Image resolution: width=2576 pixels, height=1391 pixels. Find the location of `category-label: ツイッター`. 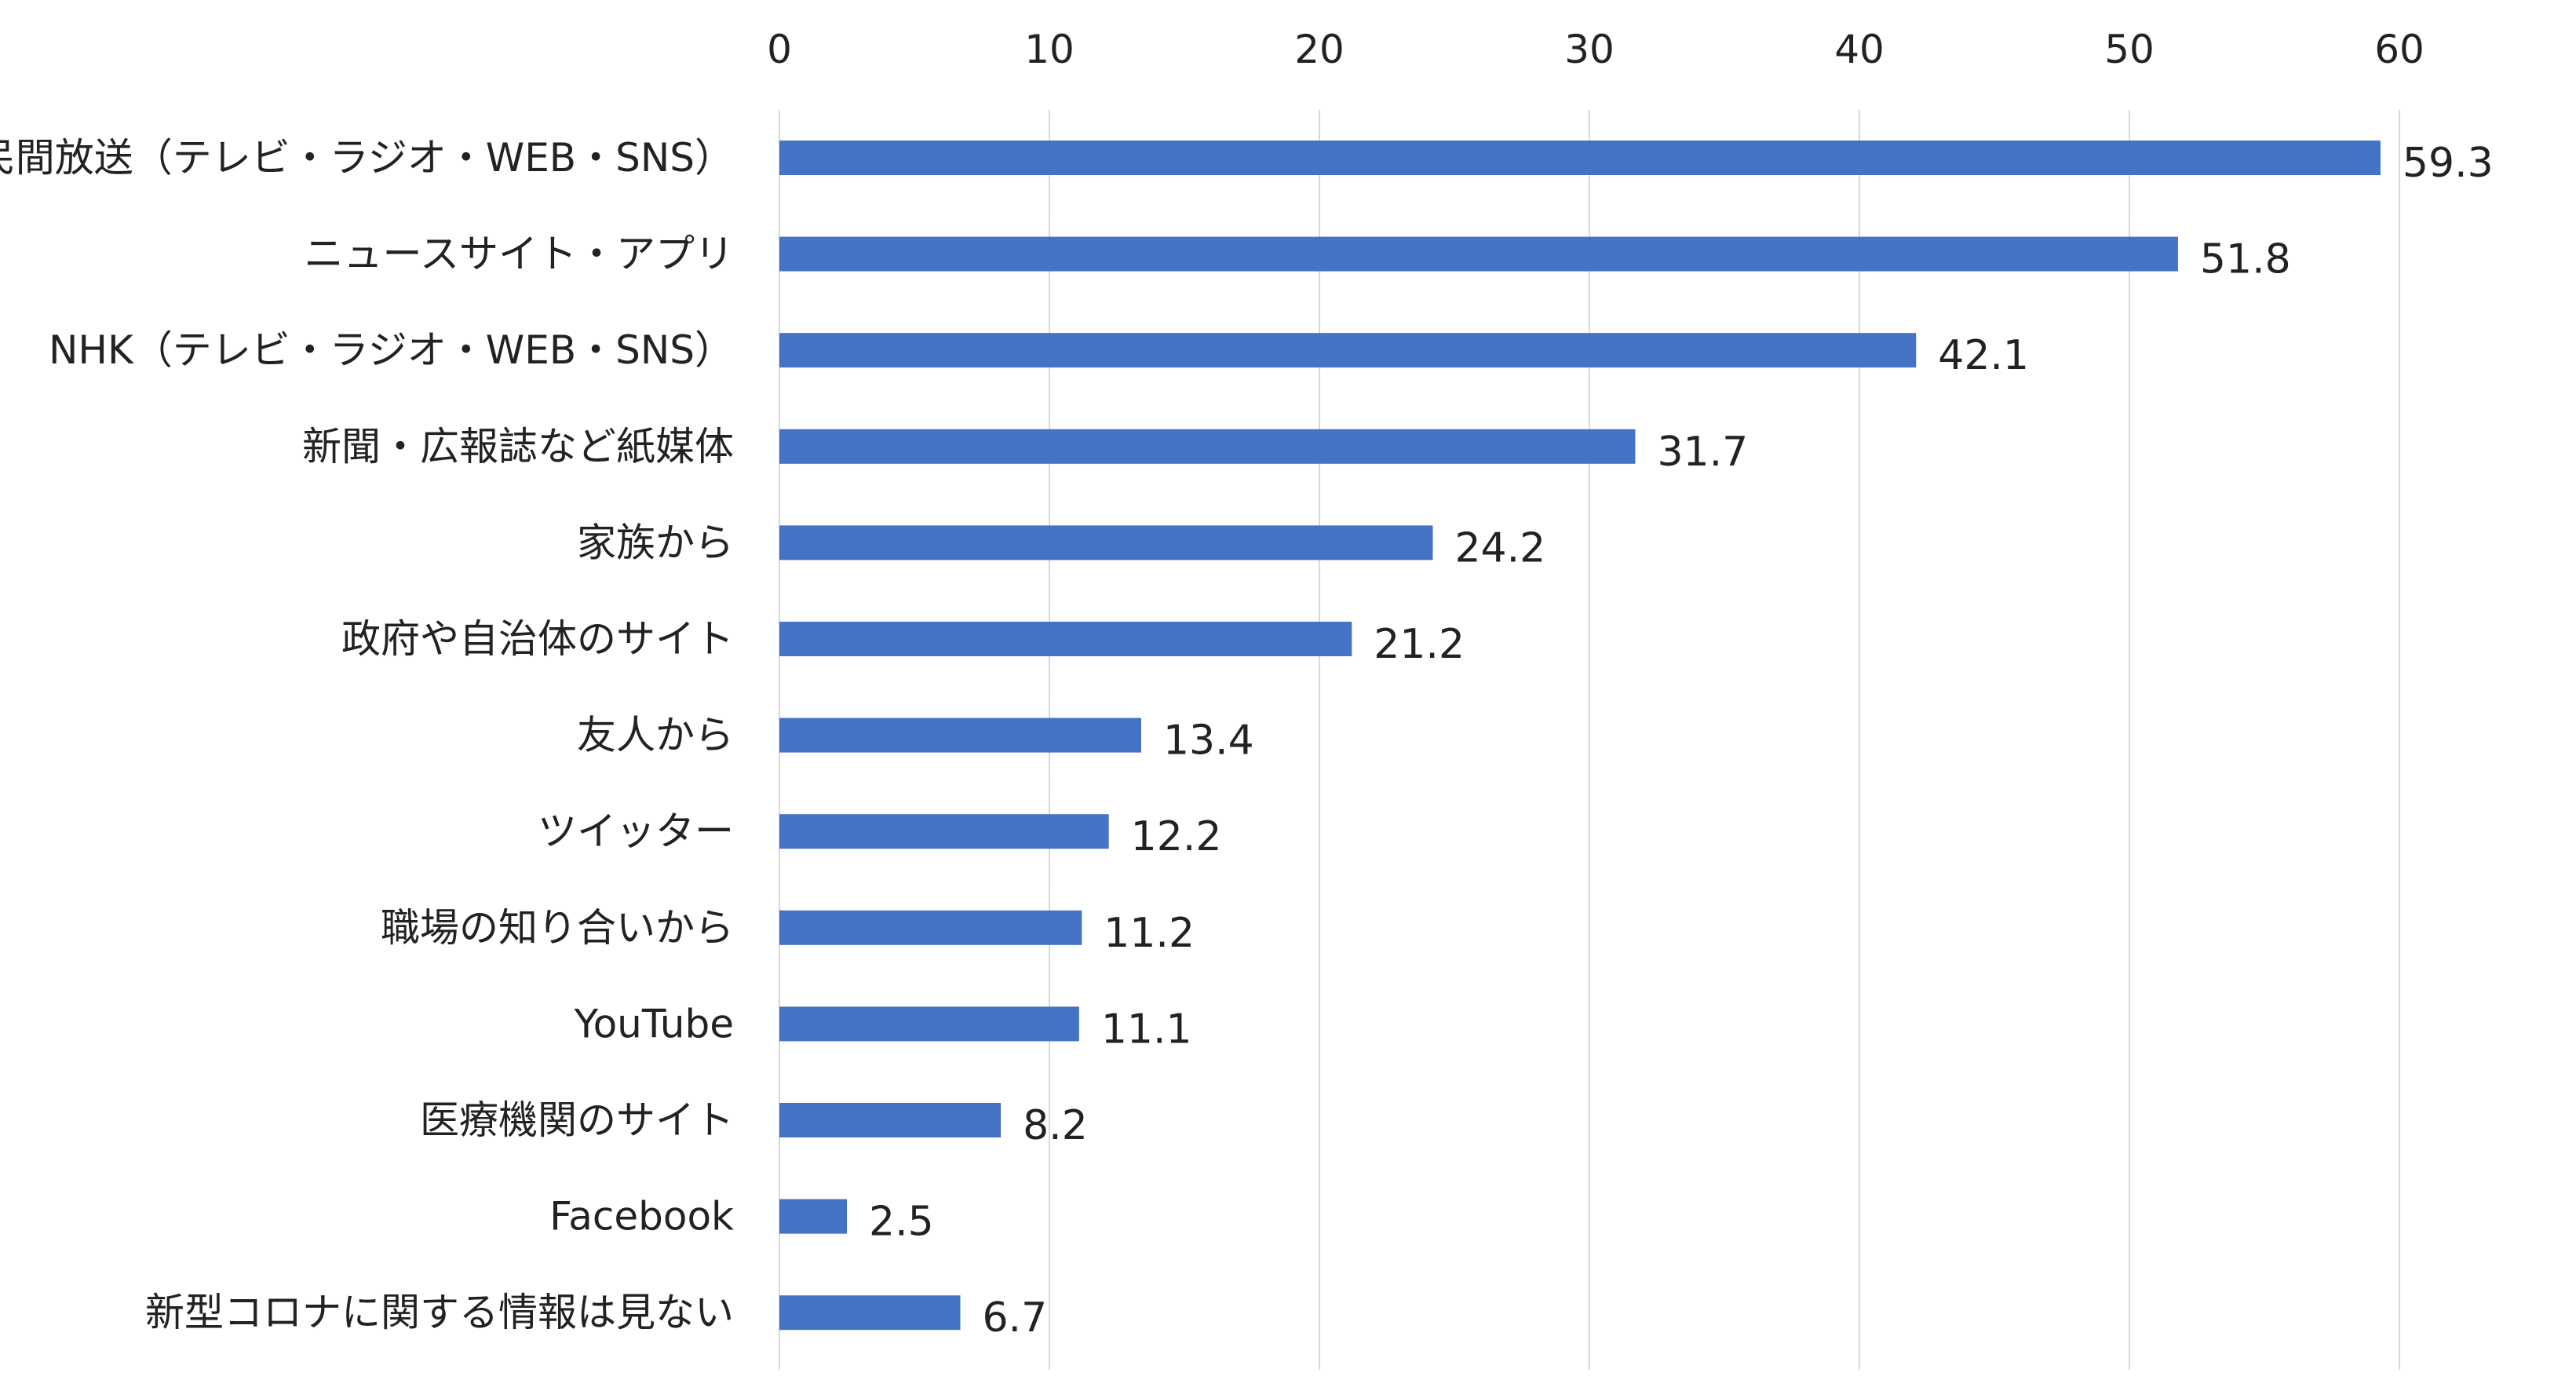

category-label: ツイッター is located at coordinates (636, 832).